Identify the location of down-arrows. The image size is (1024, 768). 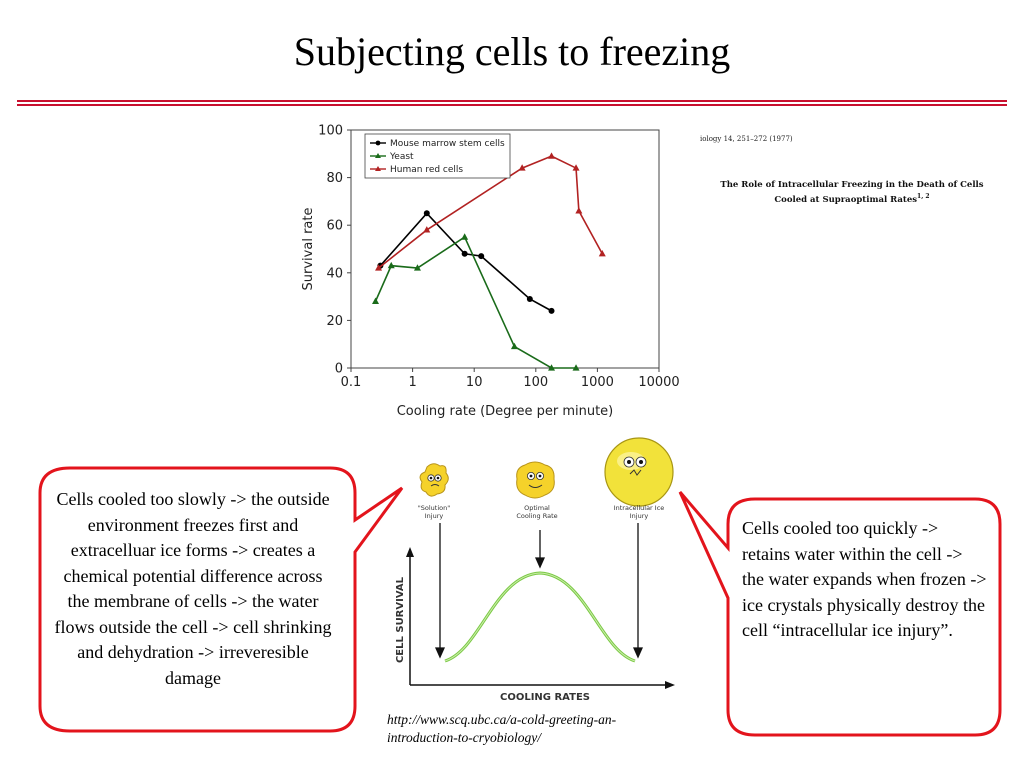
(539, 591).